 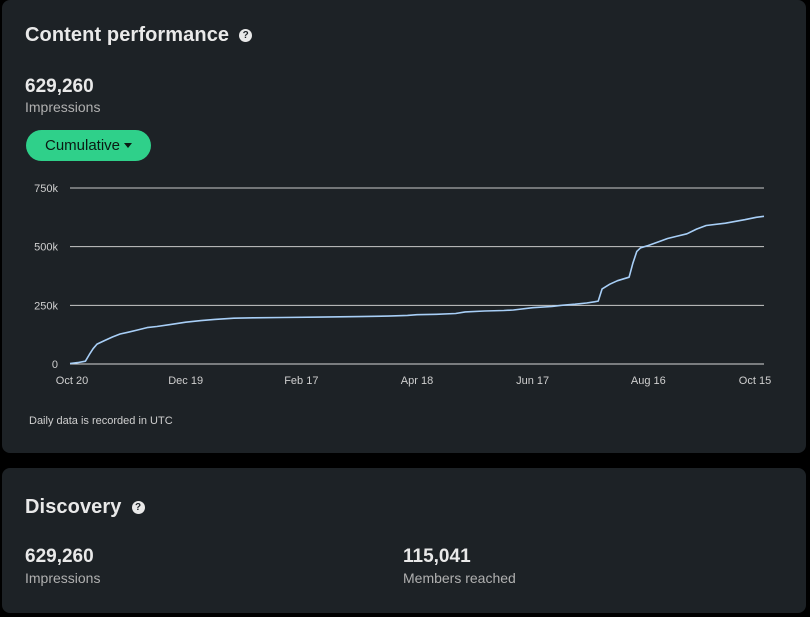 What do you see at coordinates (46, 248) in the screenshot?
I see `y-tick-label: 500k` at bounding box center [46, 248].